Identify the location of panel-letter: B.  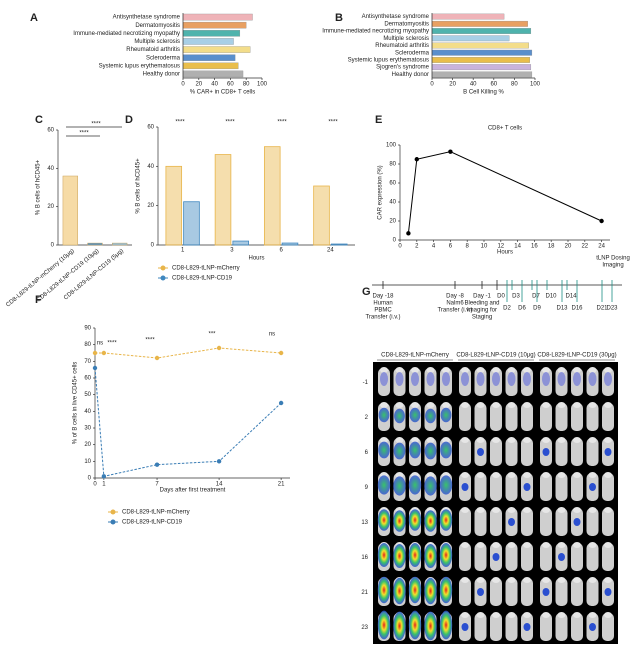
(339, 18).